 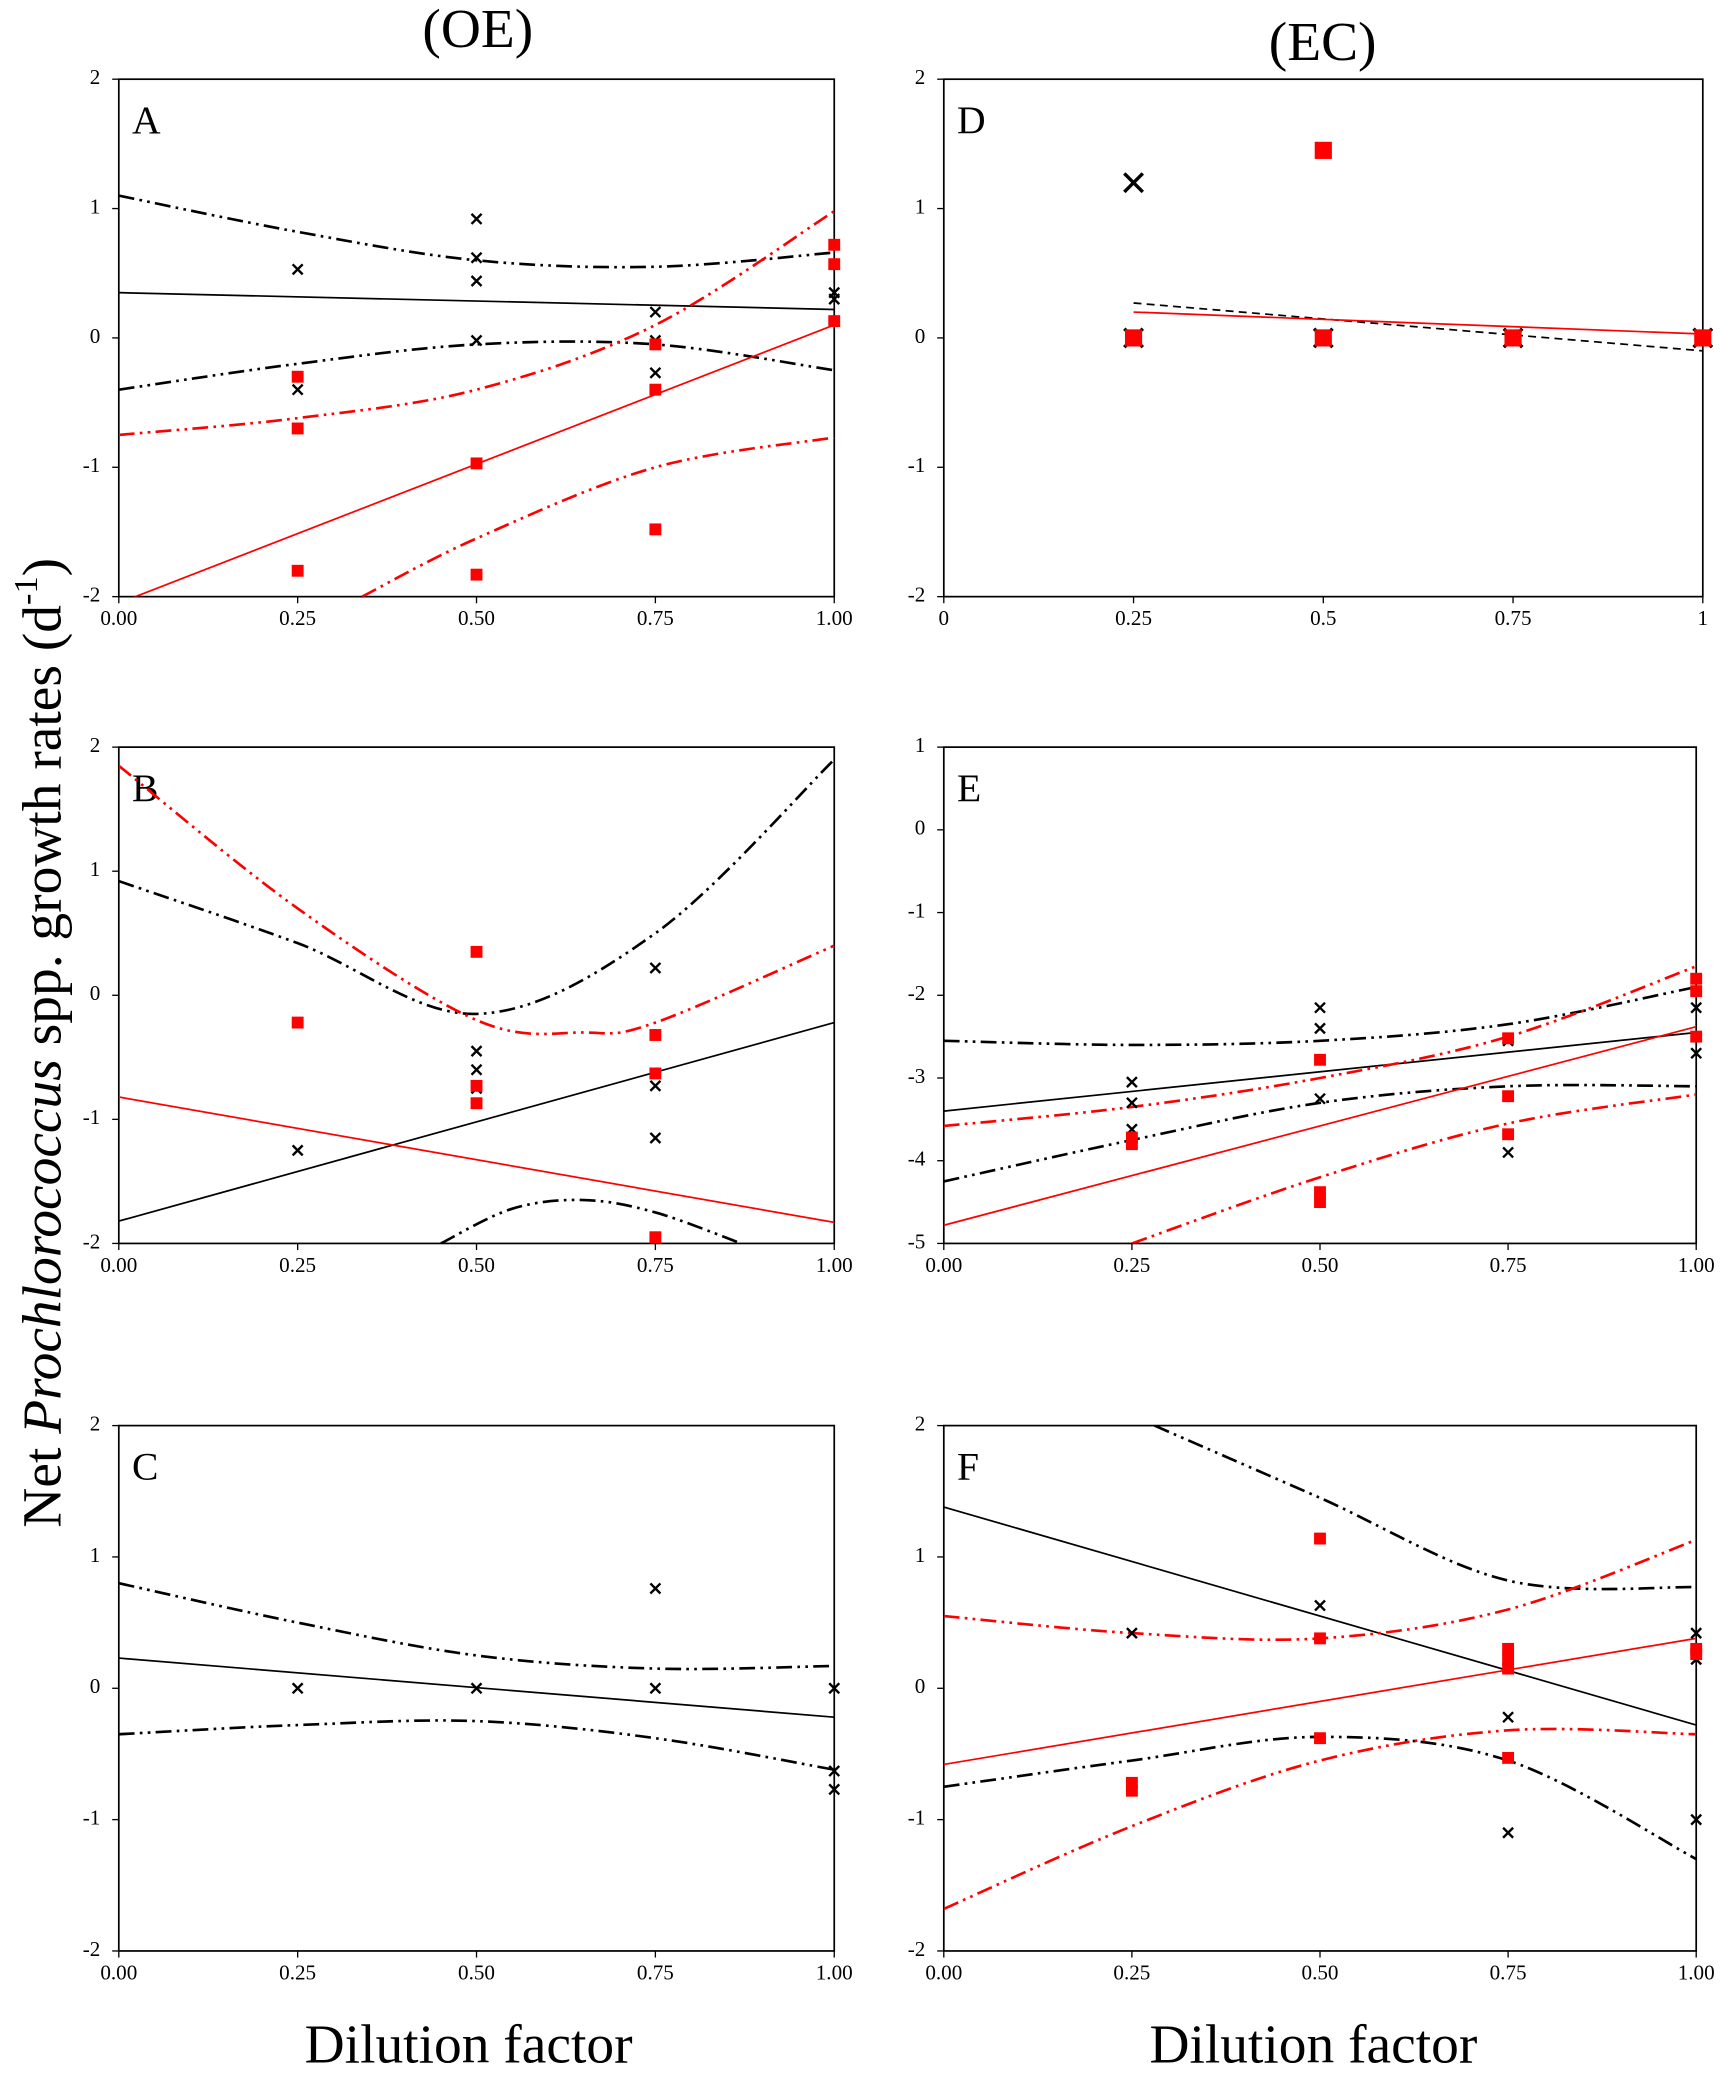 What do you see at coordinates (969, 788) in the screenshot?
I see `panel-label: E` at bounding box center [969, 788].